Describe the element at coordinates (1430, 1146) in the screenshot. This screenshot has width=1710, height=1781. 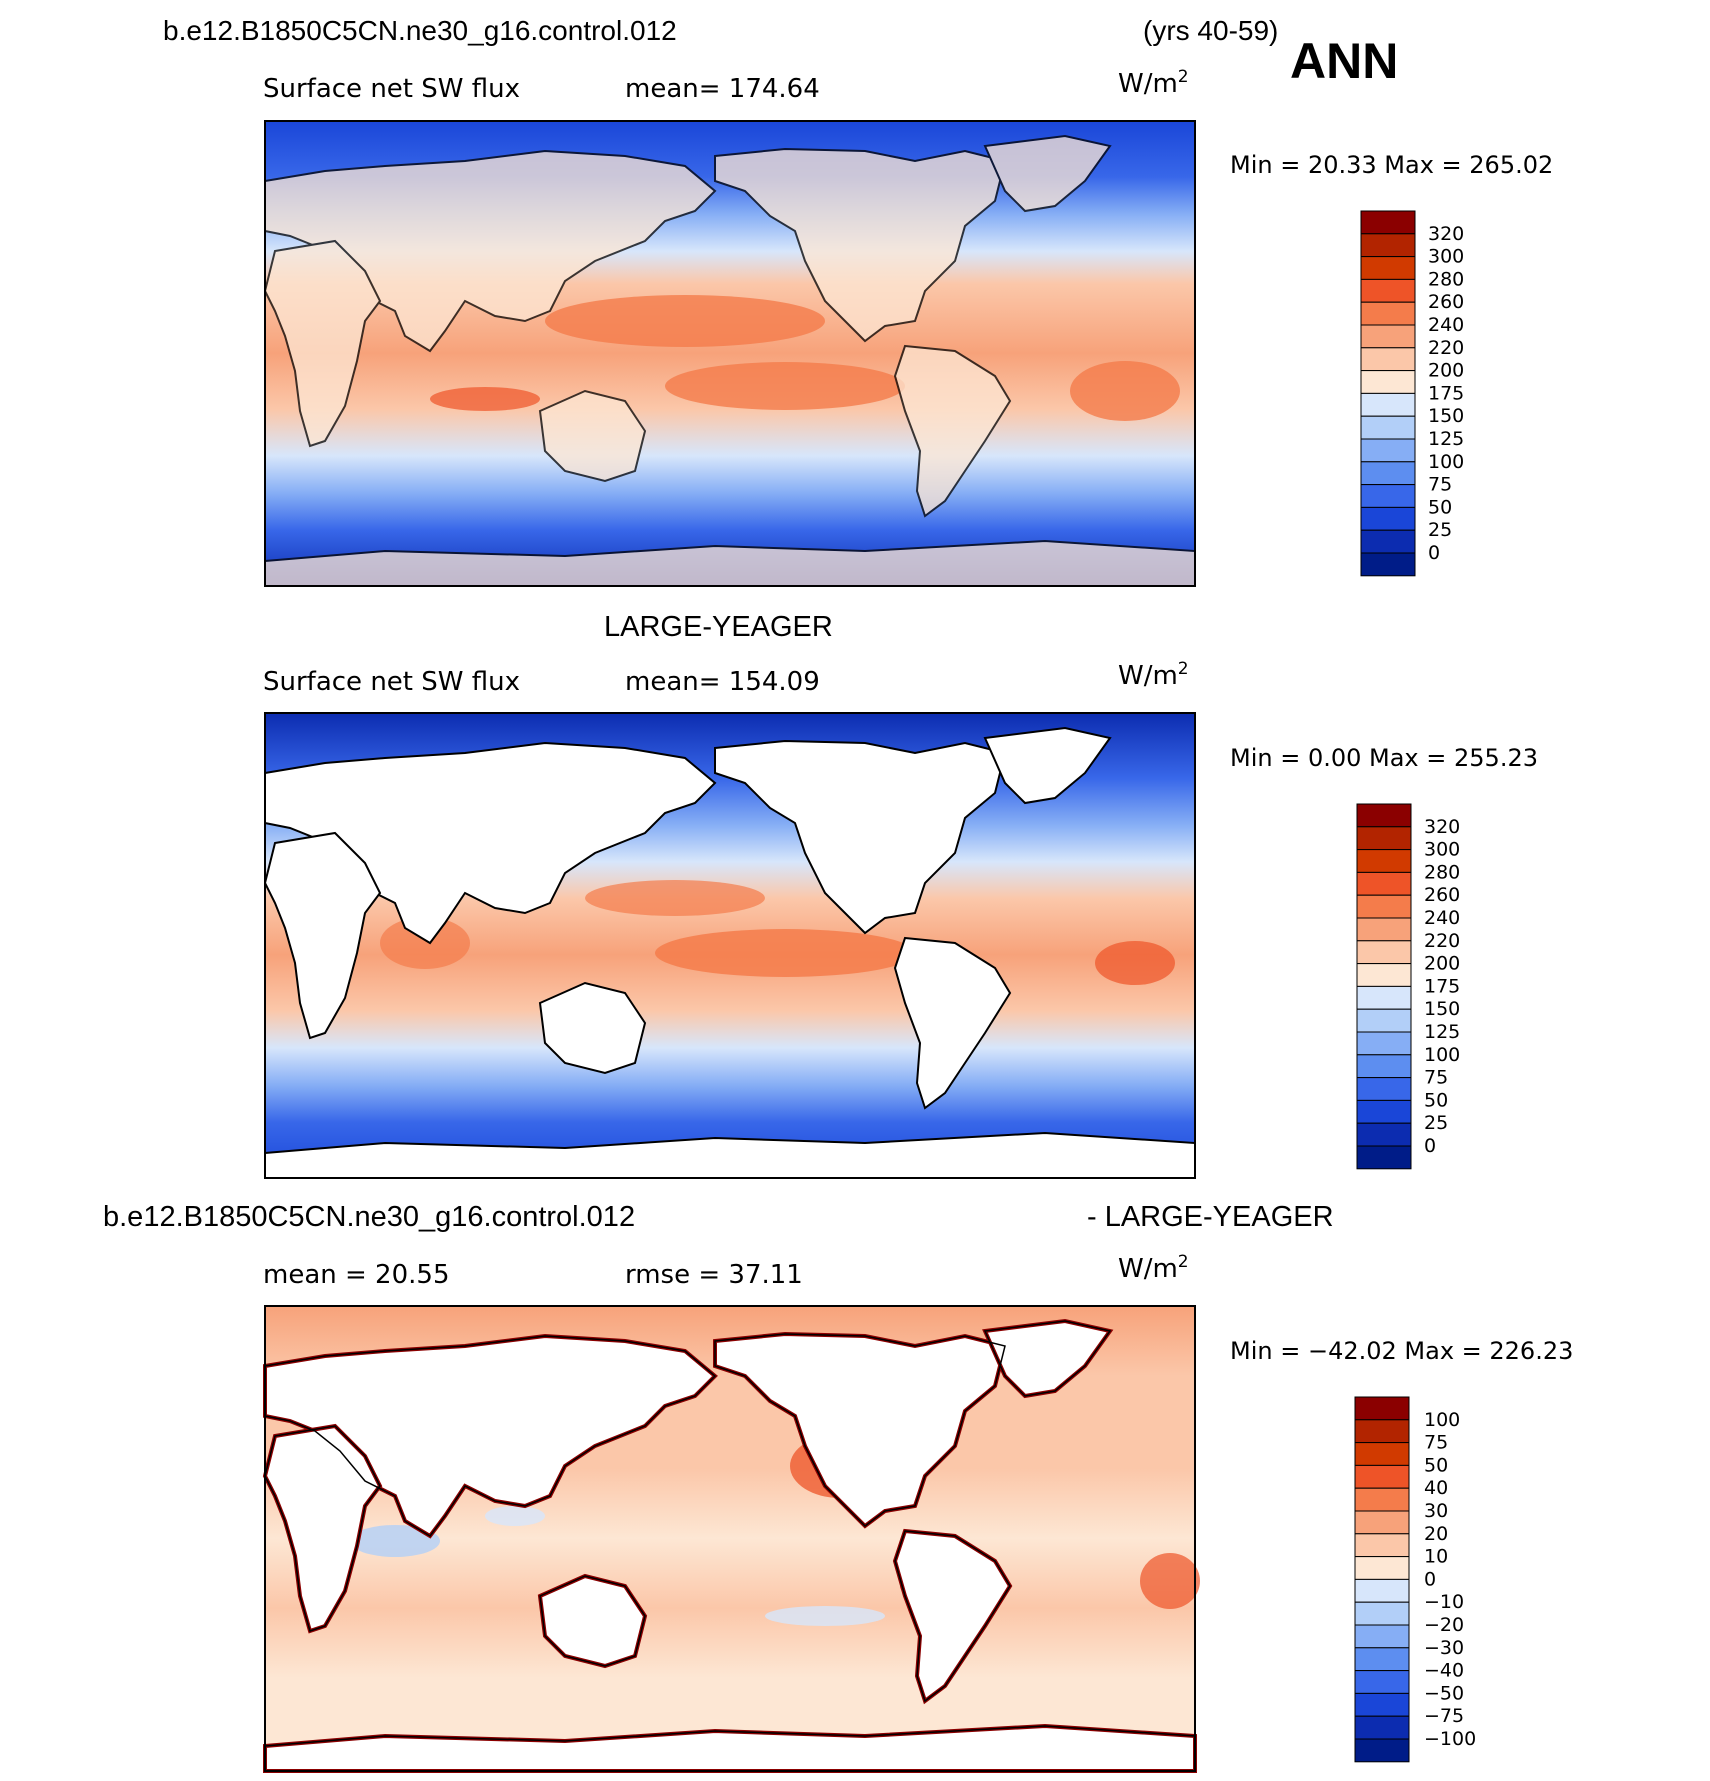
I see `colorbar-obs-tick-label: 0` at that location.